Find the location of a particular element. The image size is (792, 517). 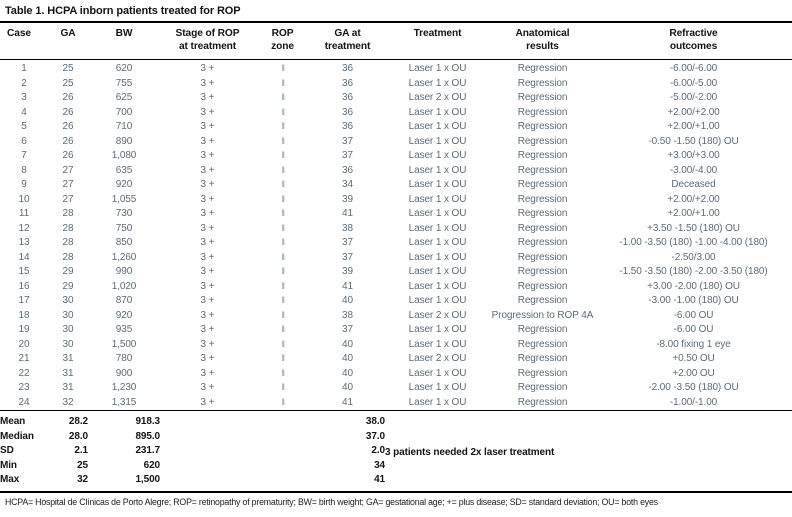

cell-case: 11 is located at coordinates (24, 213).